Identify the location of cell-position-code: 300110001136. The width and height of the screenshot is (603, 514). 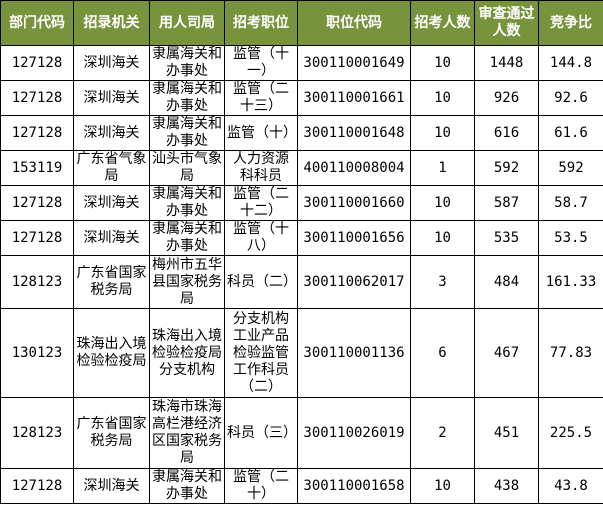
(354, 353).